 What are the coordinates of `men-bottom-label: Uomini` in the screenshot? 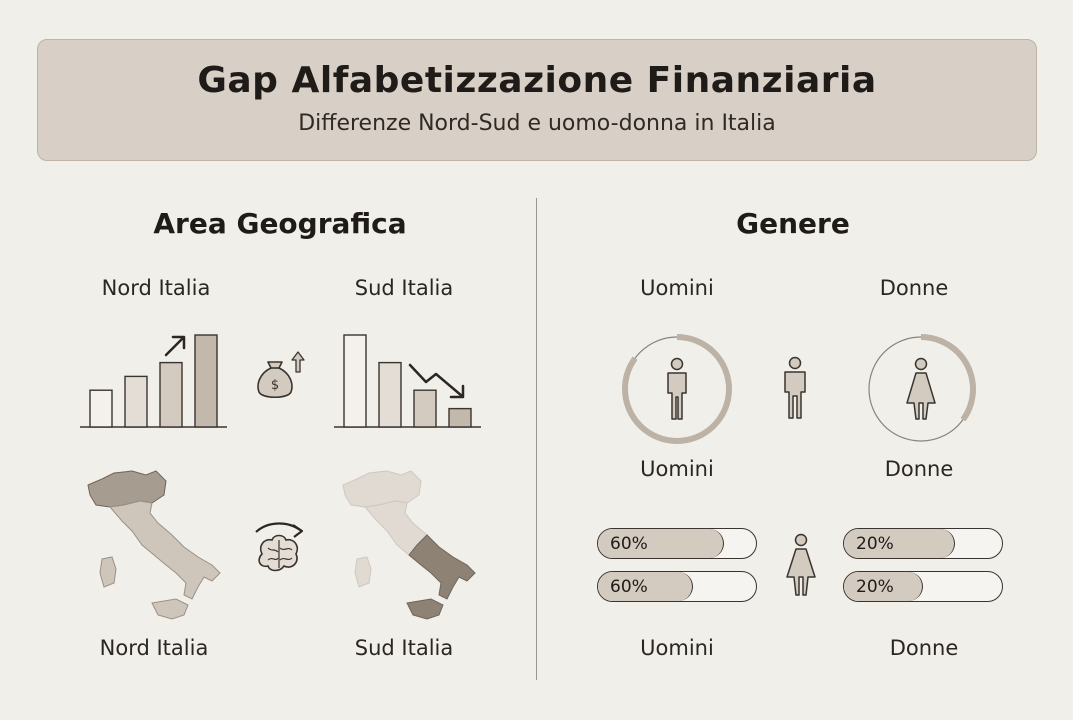 It's located at (677, 648).